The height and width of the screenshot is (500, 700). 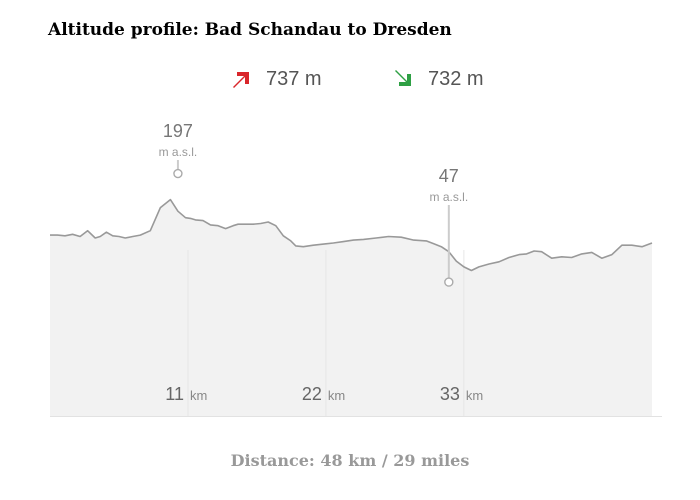 I want to click on annotation-value: 47, so click(x=449, y=176).